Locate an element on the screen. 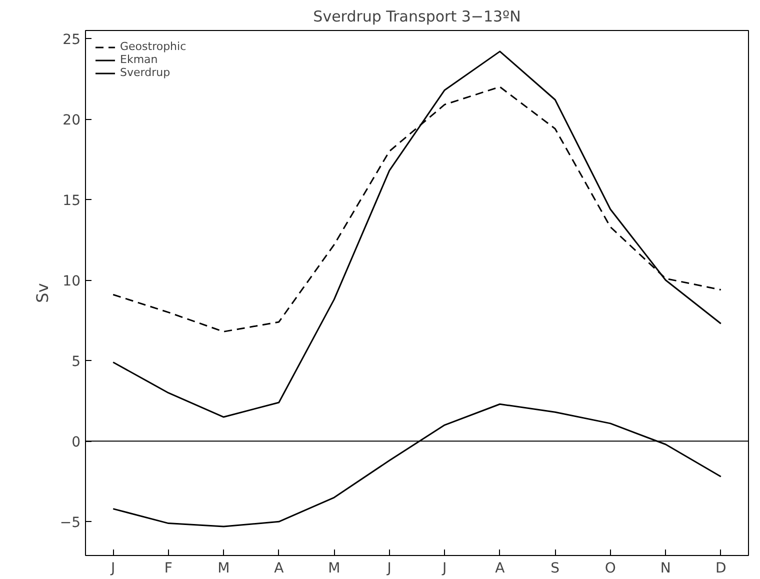 This screenshot has height=579, width=760. chart-title: Sverdrup Transport 3−13ºN is located at coordinates (417, 17).